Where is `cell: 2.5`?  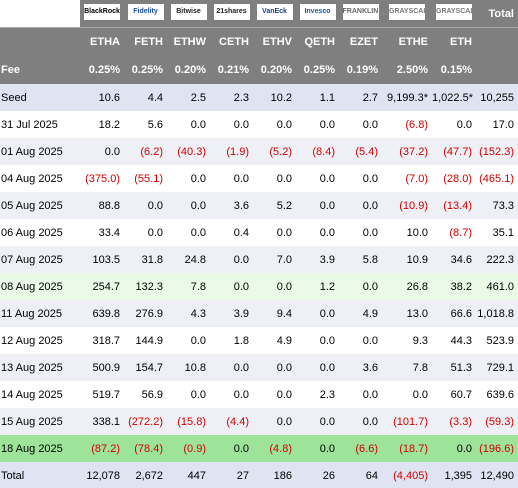 cell: 2.5 is located at coordinates (188, 97).